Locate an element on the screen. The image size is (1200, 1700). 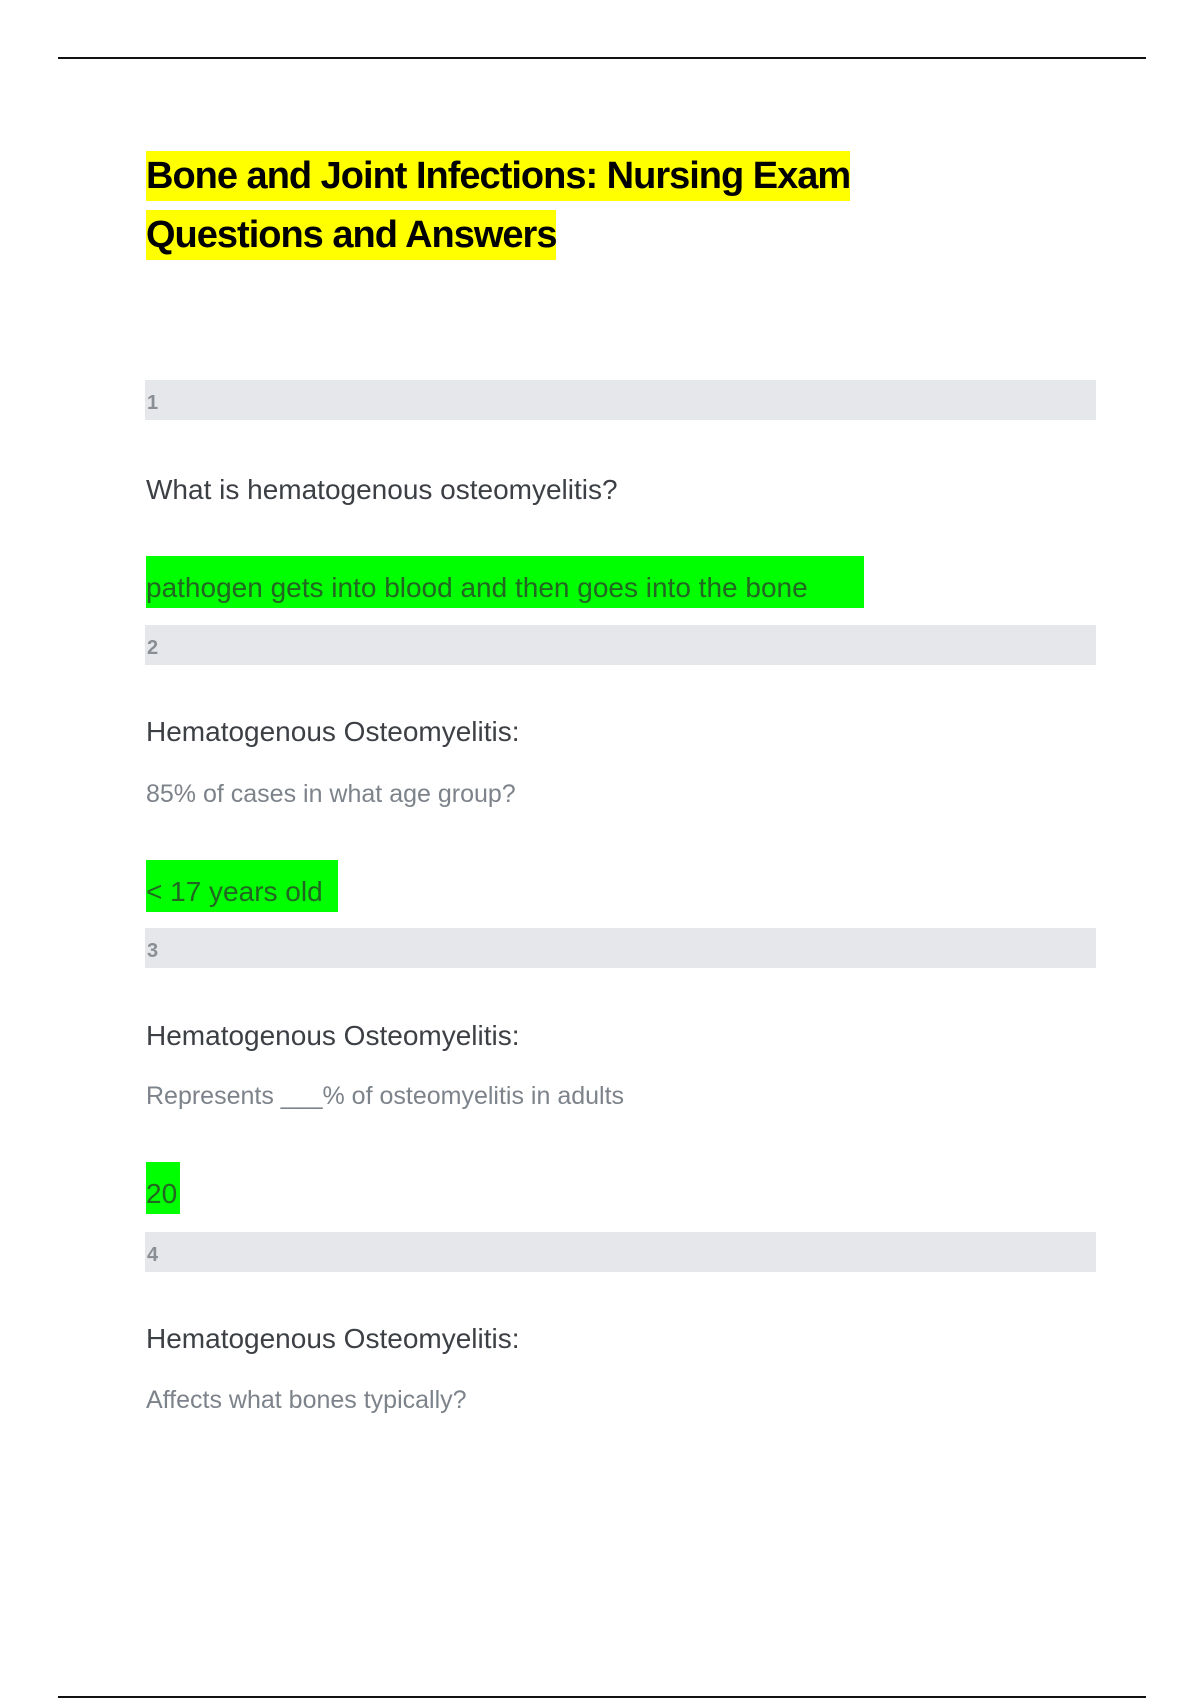
subquestion-text: 85% of cases in what age group? is located at coordinates (331, 794).